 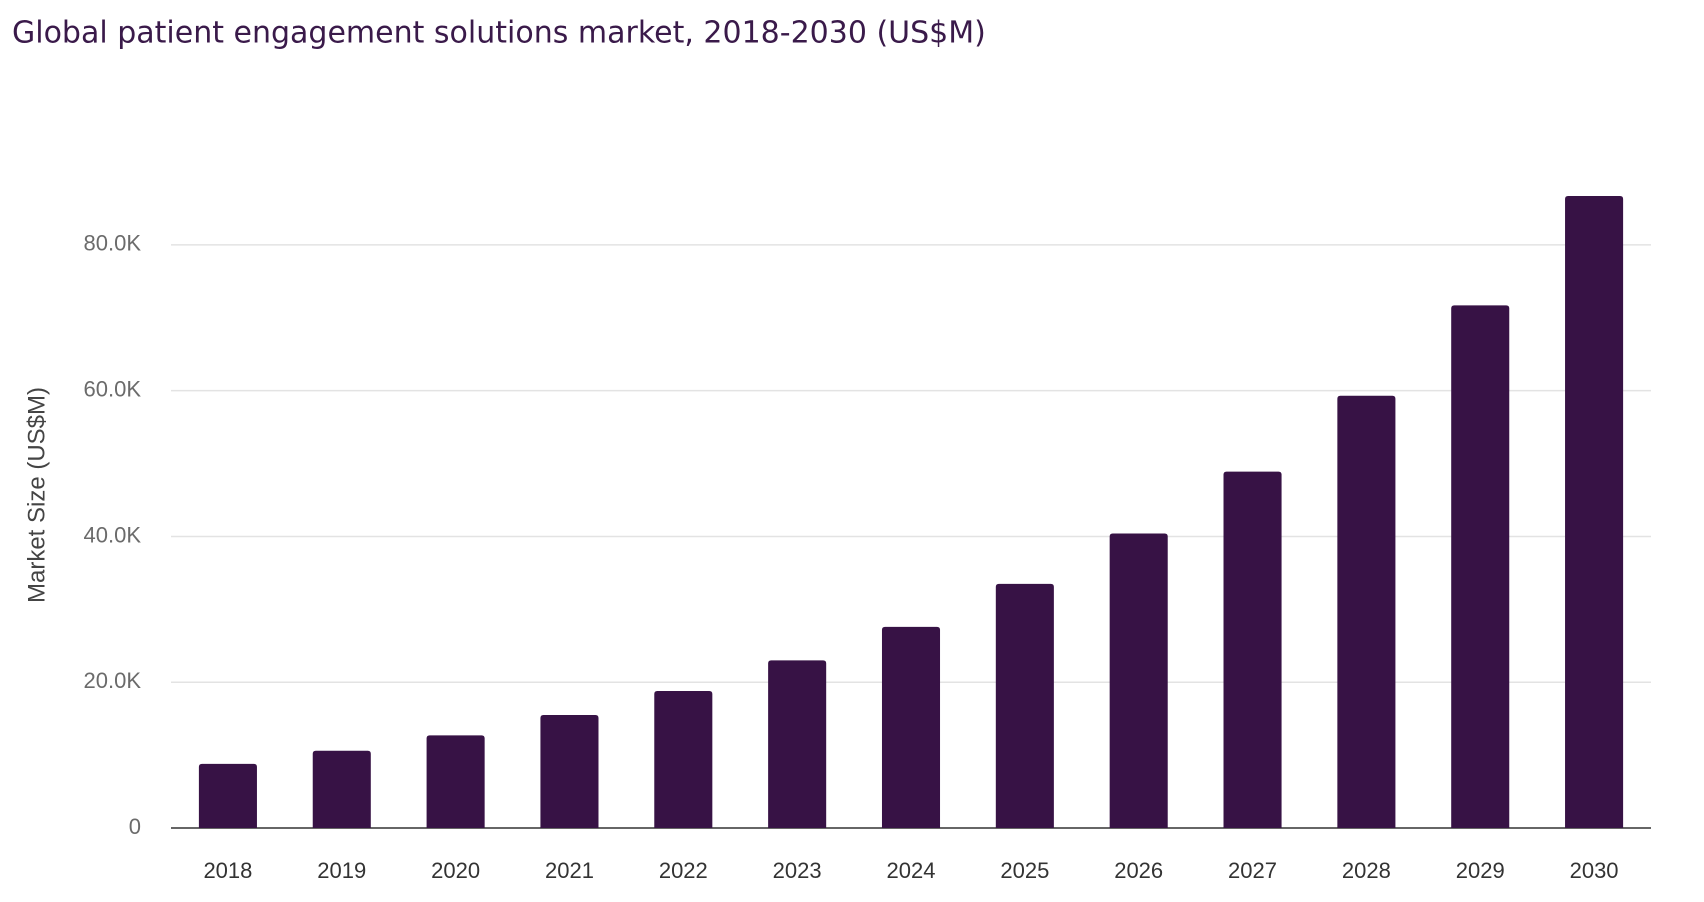 What do you see at coordinates (1594, 870) in the screenshot?
I see `x-tick-label: 2030` at bounding box center [1594, 870].